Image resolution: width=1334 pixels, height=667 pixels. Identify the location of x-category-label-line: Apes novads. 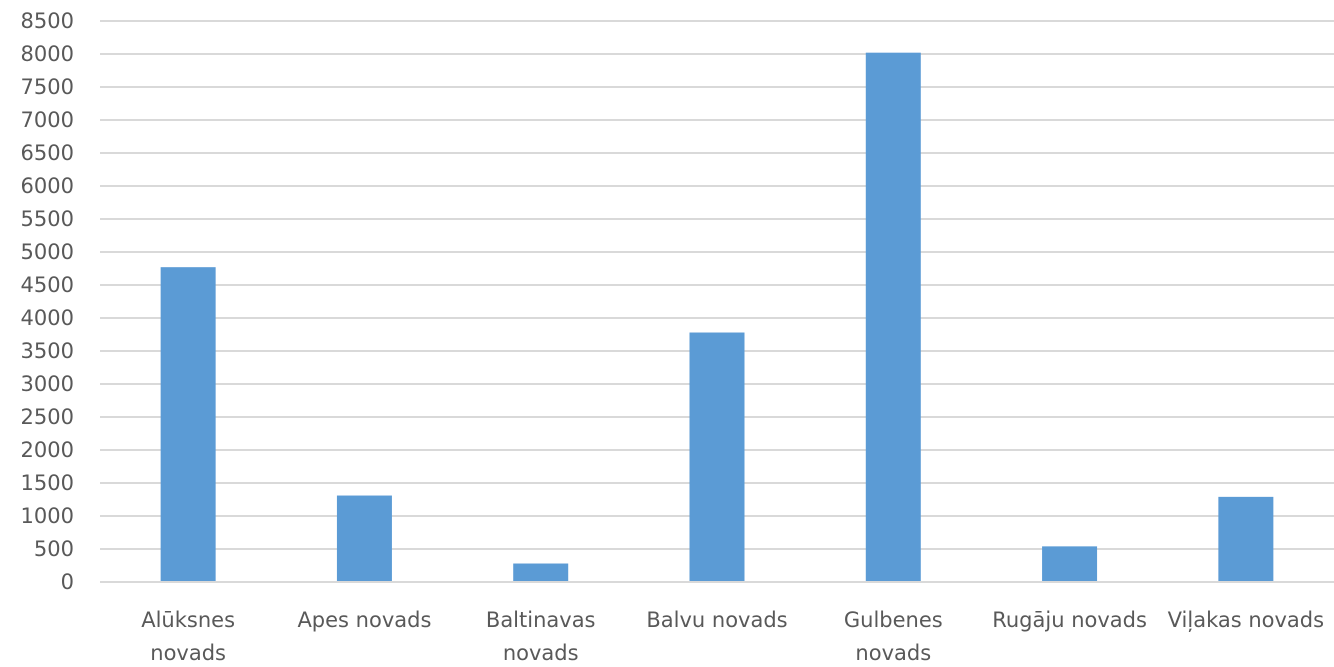
(364, 620).